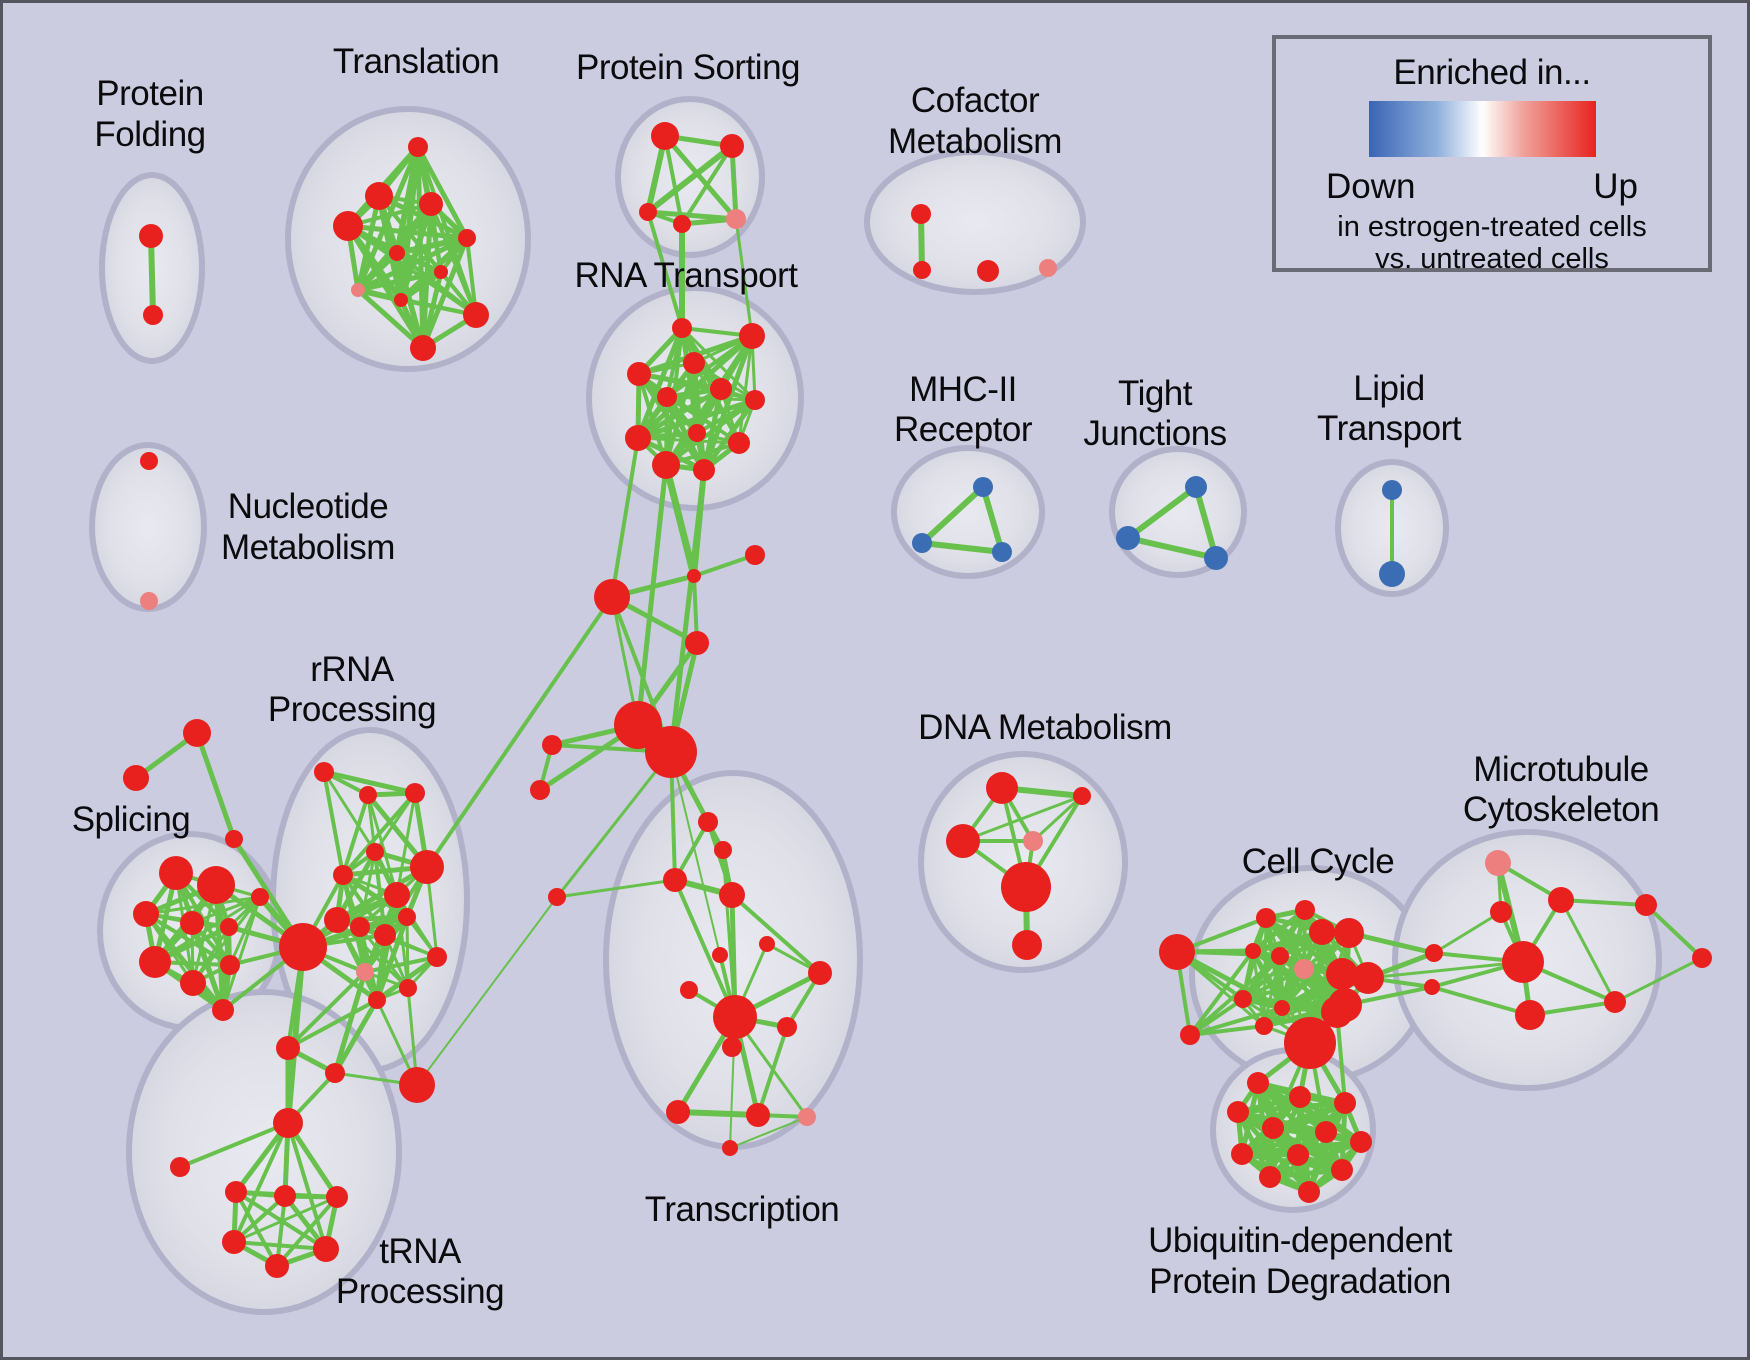 This screenshot has height=1360, width=1750. What do you see at coordinates (975, 121) in the screenshot?
I see `cluster-label-cof: Cofactor Metabolism` at bounding box center [975, 121].